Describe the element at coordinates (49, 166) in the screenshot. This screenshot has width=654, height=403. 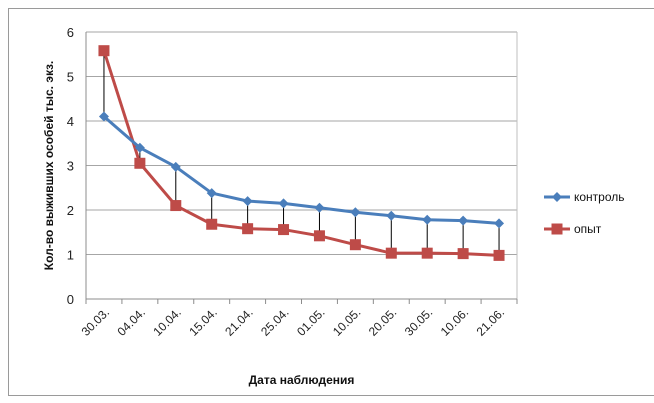
I see `y-axis-title: Кол-во выживших особей тыс. экз.` at that location.